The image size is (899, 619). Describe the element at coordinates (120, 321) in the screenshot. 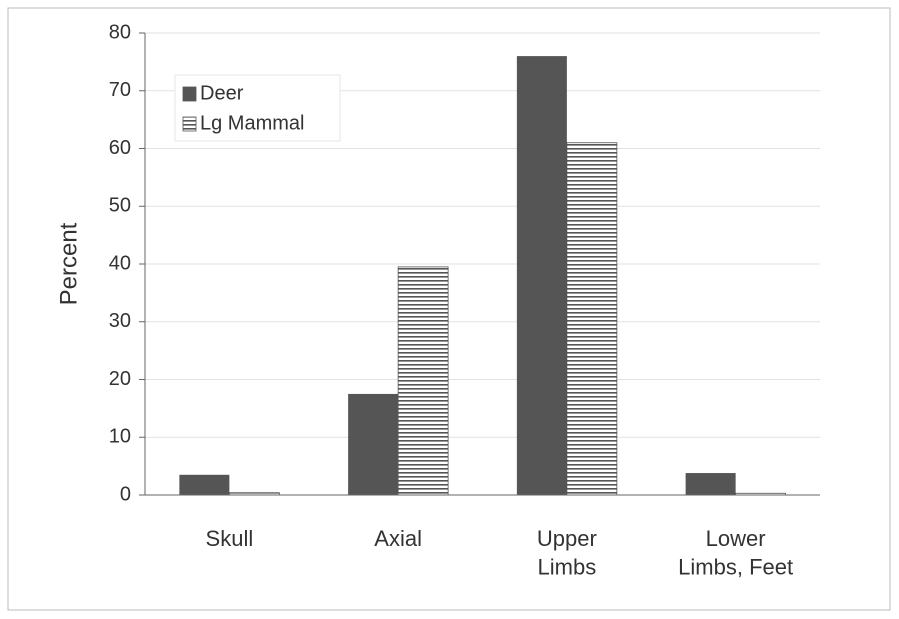

I see `y-tick-label: 30` at that location.